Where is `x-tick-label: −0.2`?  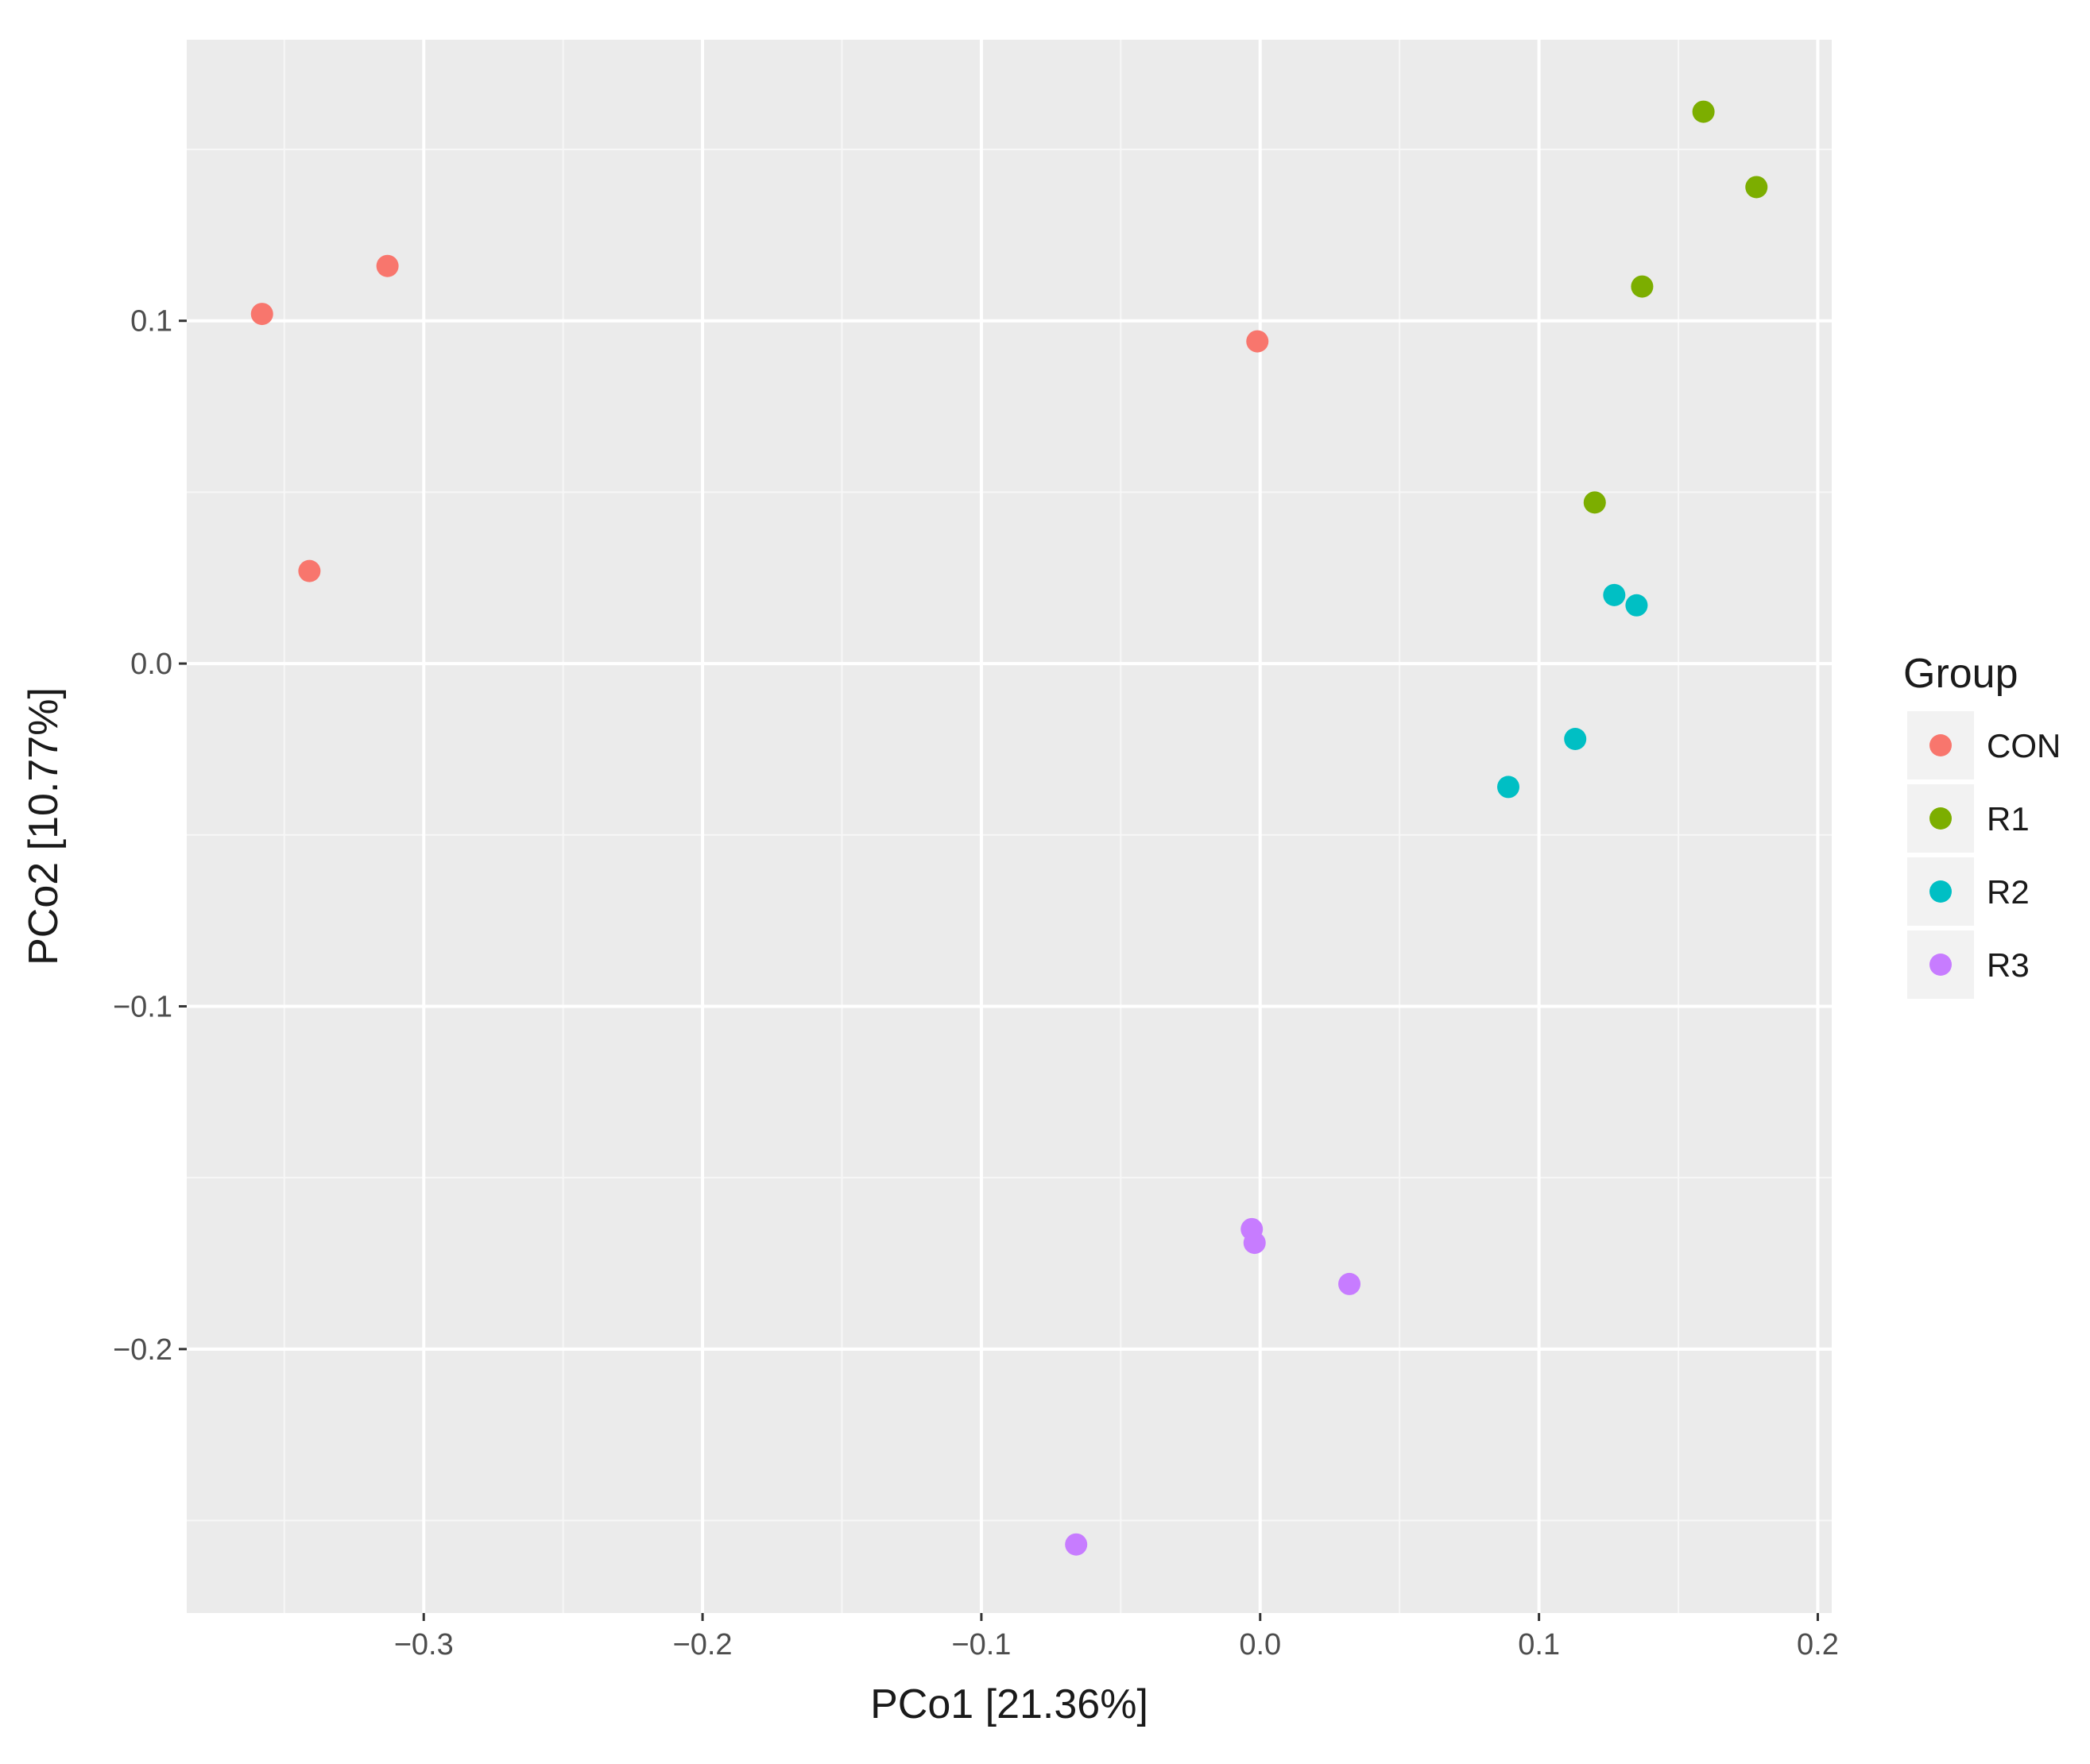
x-tick-label: −0.2 is located at coordinates (703, 1644).